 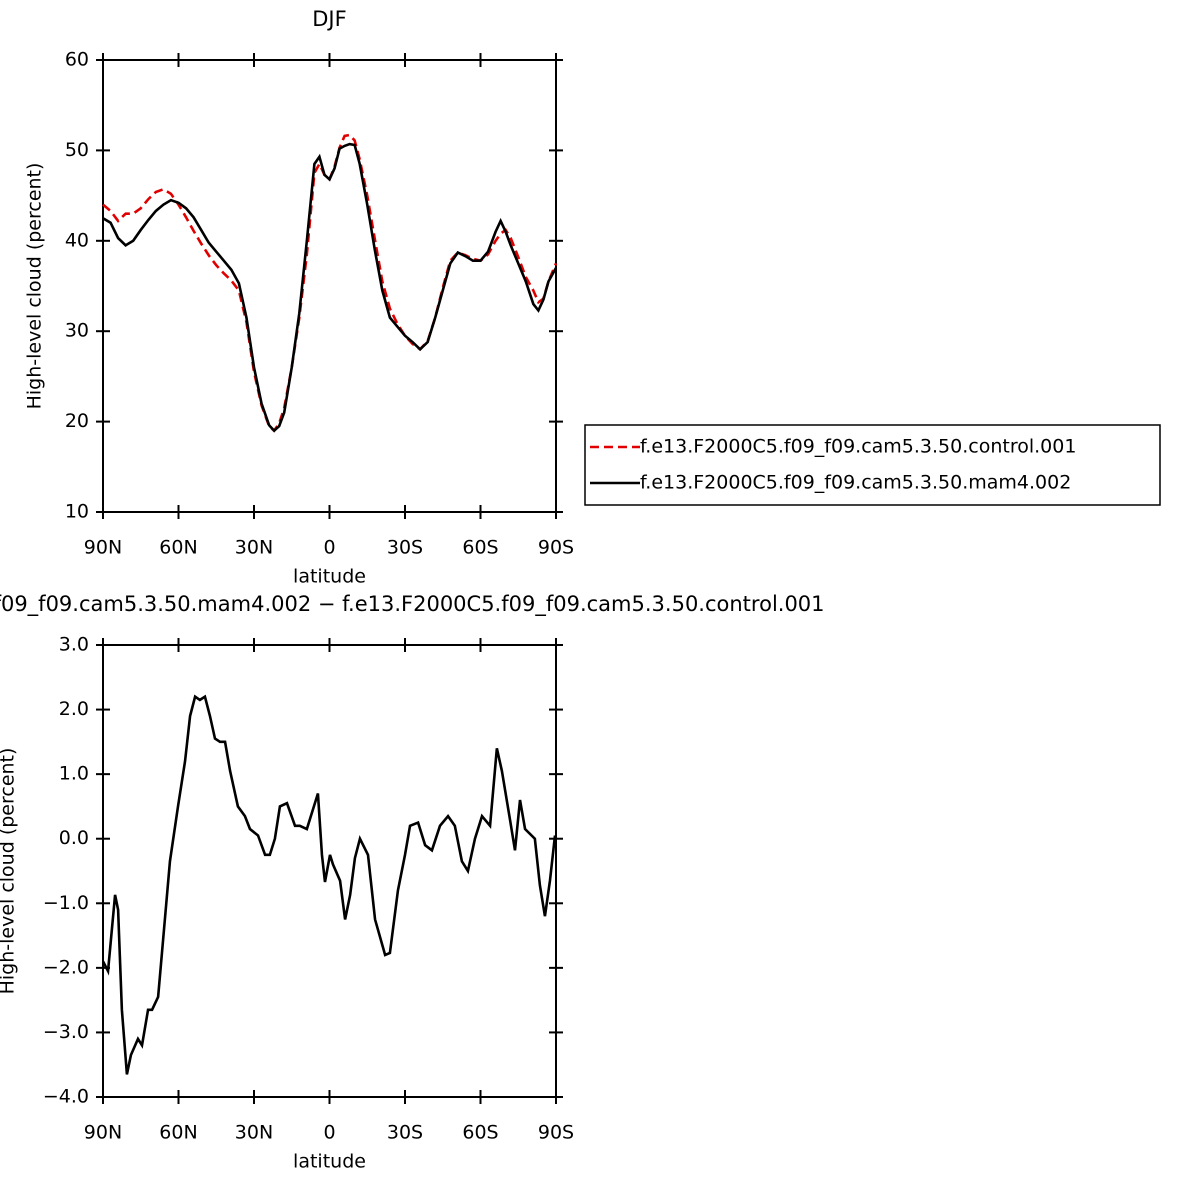 What do you see at coordinates (77, 60) in the screenshot?
I see `y-tick-label: 60` at bounding box center [77, 60].